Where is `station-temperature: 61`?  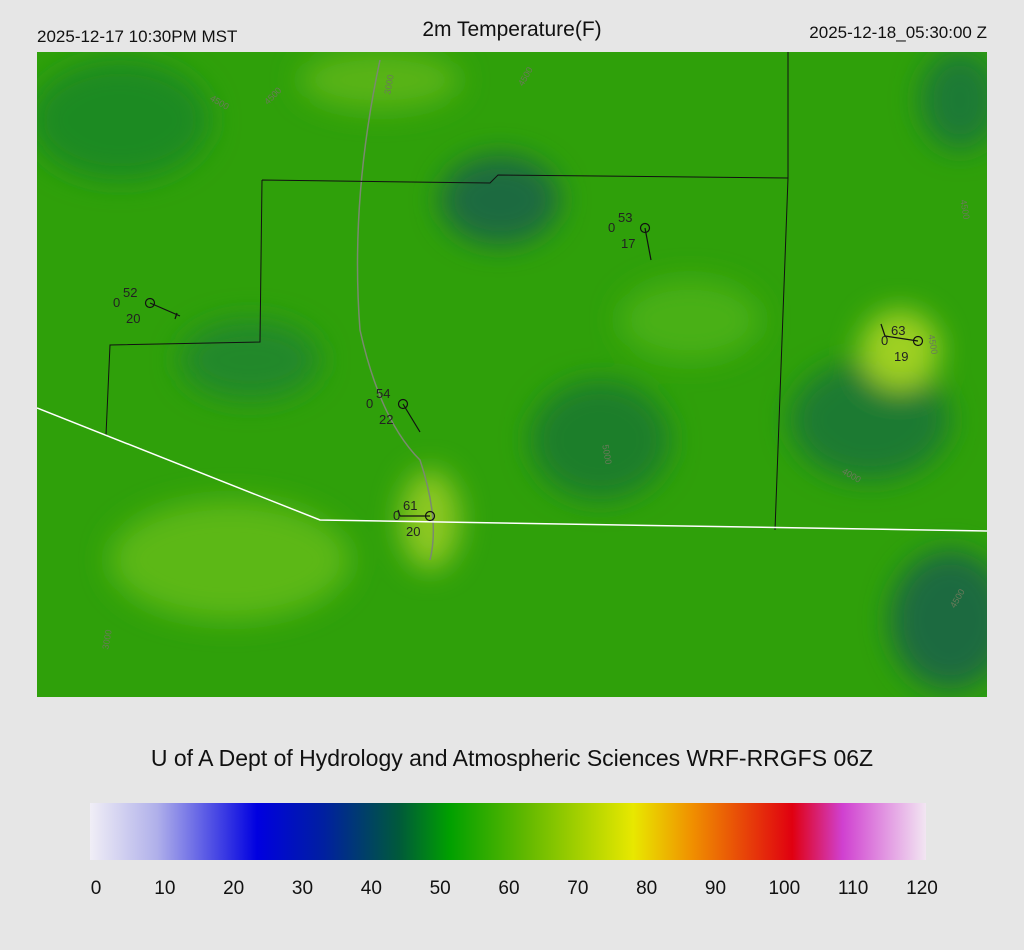 station-temperature: 61 is located at coordinates (410, 505).